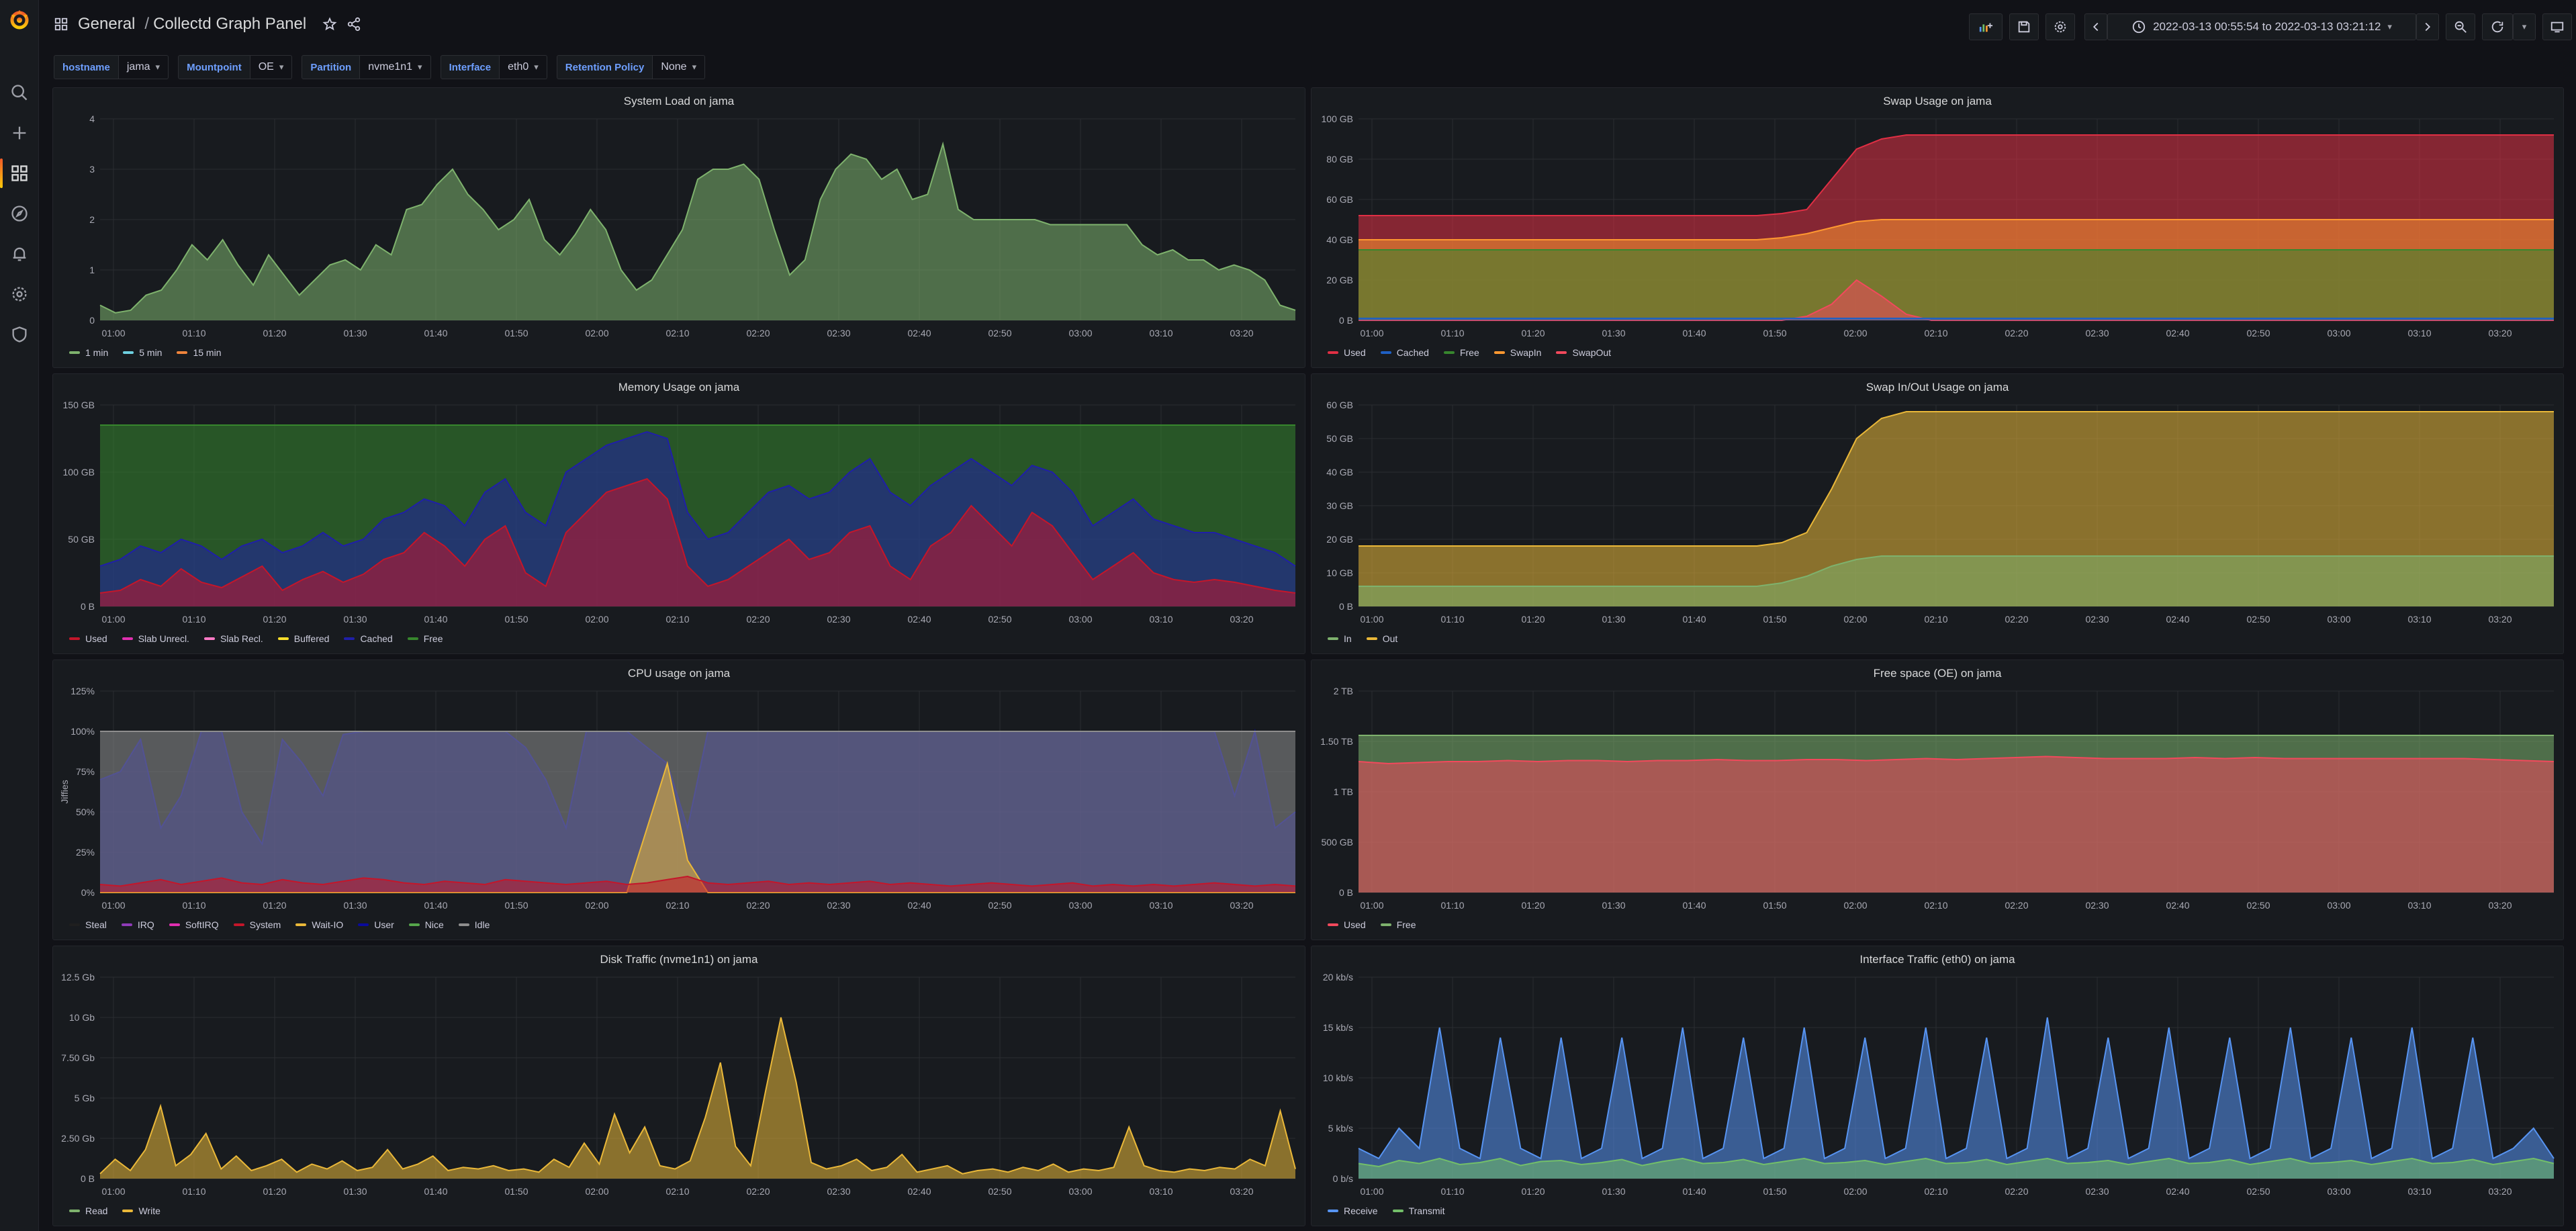  I want to click on legend-item: Write, so click(141, 1210).